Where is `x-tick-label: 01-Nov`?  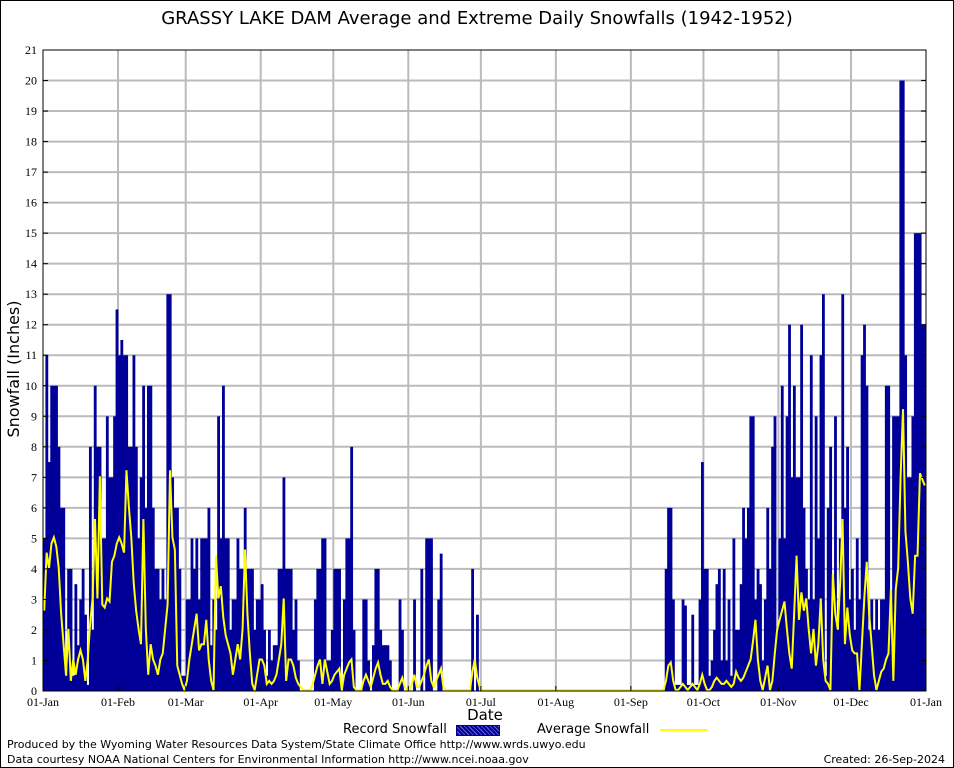 x-tick-label: 01-Nov is located at coordinates (778, 702).